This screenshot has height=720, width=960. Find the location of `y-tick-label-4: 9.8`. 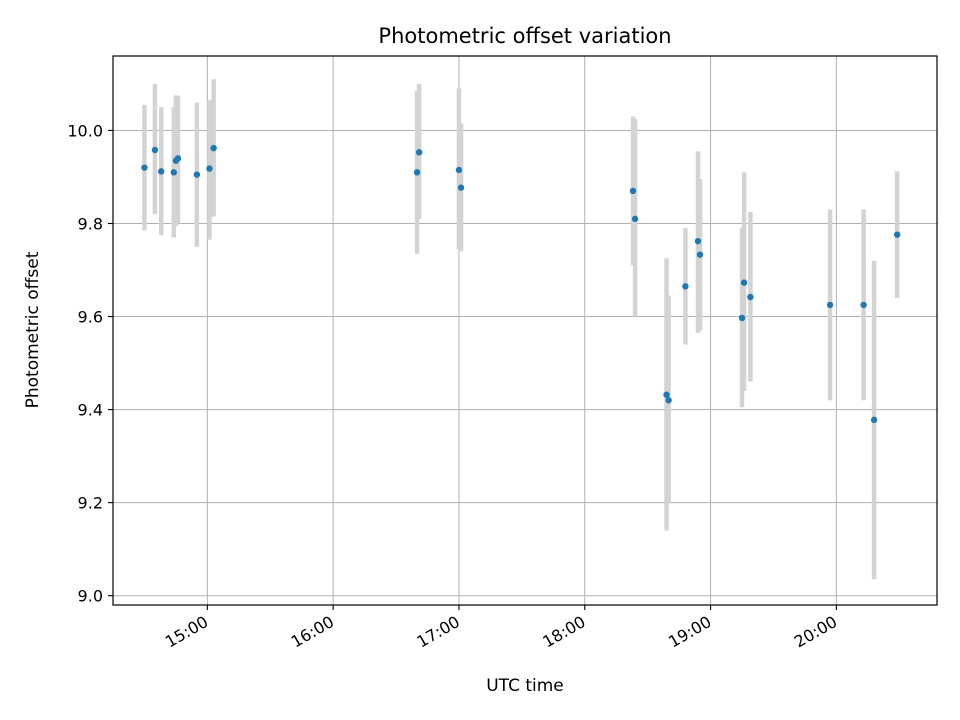

y-tick-label-4: 9.8 is located at coordinates (90, 223).